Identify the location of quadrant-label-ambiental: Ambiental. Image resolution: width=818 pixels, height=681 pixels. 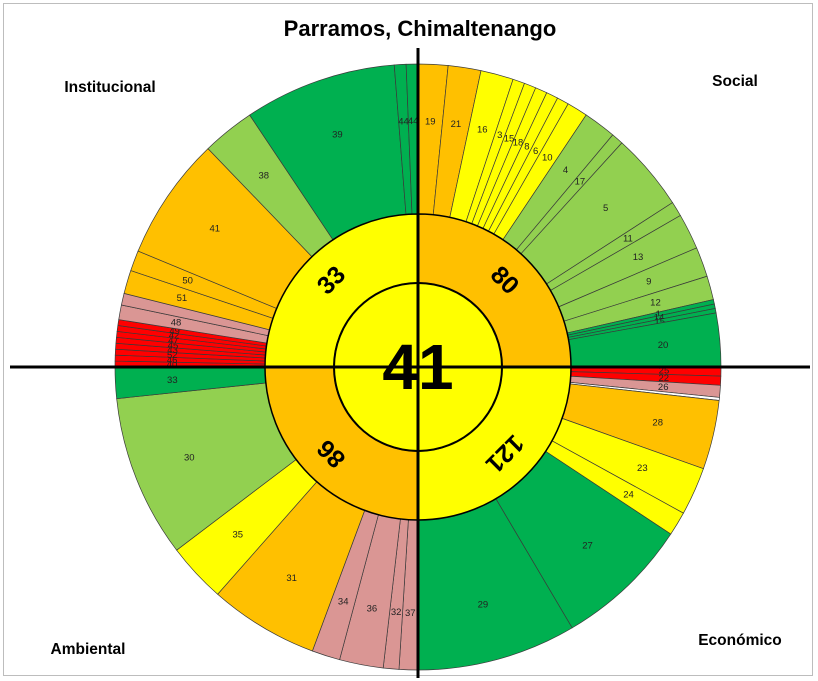
(88, 649).